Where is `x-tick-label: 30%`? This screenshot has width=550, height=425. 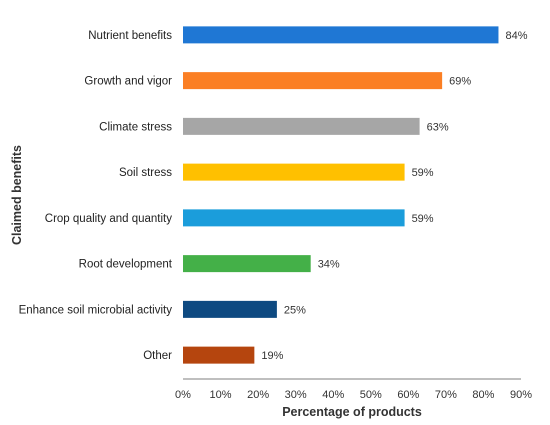 x-tick-label: 30% is located at coordinates (296, 395).